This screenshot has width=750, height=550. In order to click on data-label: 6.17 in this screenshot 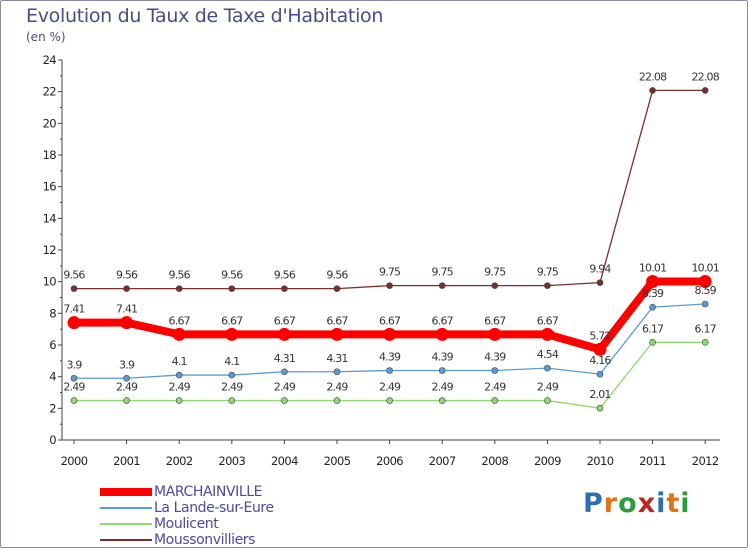, I will do `click(653, 328)`.